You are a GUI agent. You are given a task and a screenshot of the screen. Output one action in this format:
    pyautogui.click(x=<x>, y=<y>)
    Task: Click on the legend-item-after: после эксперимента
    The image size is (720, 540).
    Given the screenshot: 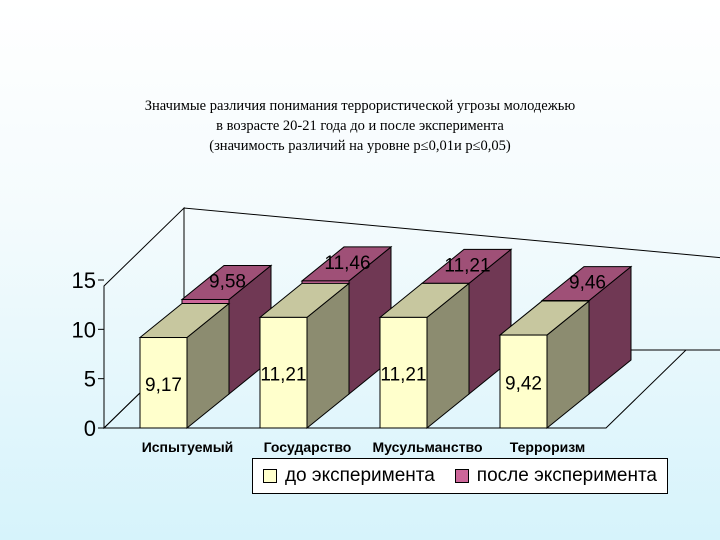 What is the action you would take?
    pyautogui.click(x=556, y=476)
    